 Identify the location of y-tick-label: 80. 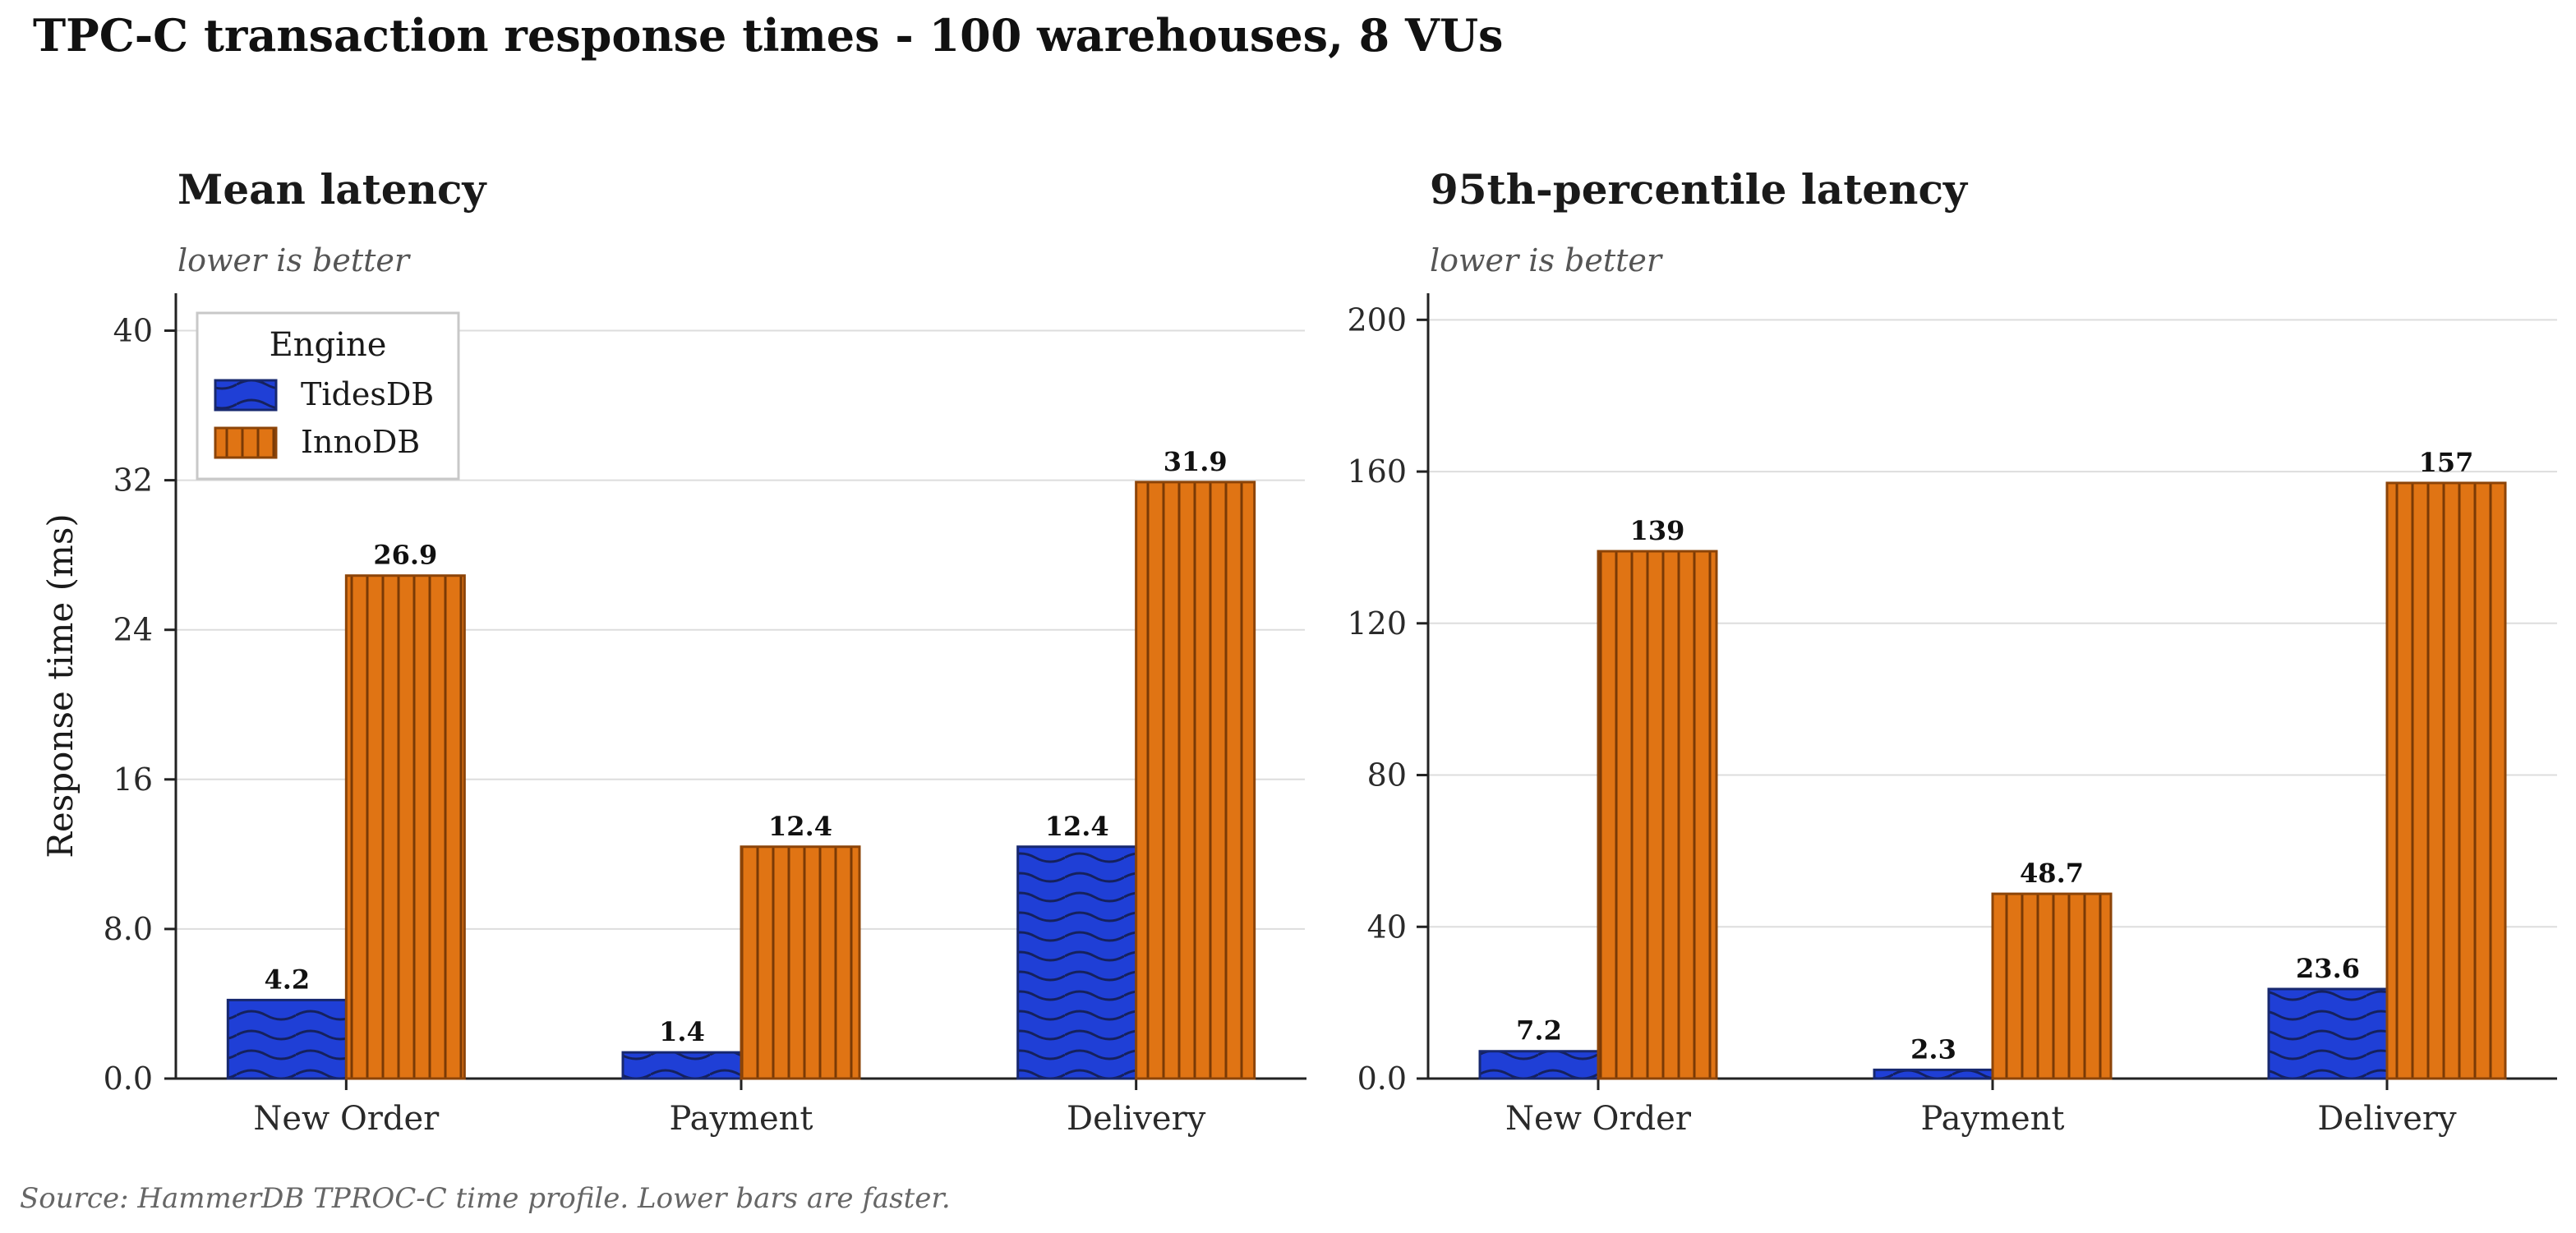
(1387, 776).